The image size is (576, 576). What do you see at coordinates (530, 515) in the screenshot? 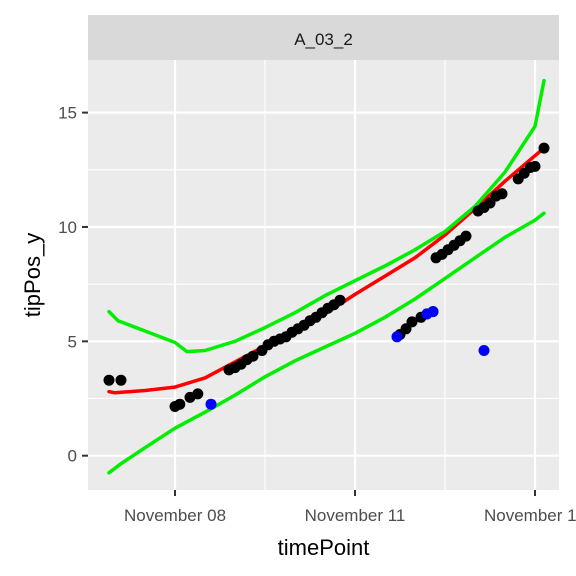
I see `x-tick-label: November 14` at bounding box center [530, 515].